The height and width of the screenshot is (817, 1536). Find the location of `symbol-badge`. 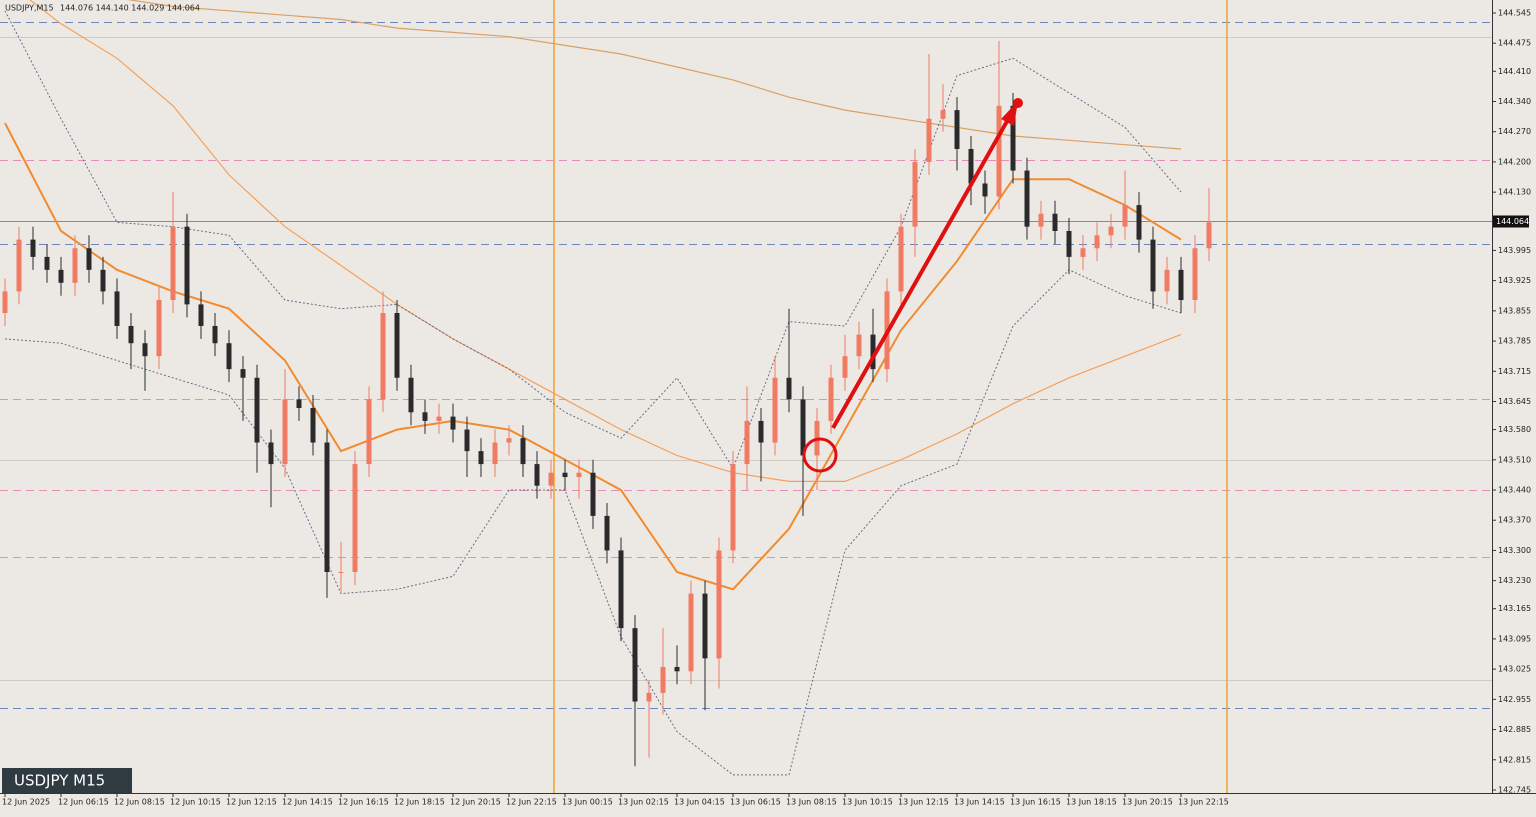

symbol-badge is located at coordinates (67, 780).